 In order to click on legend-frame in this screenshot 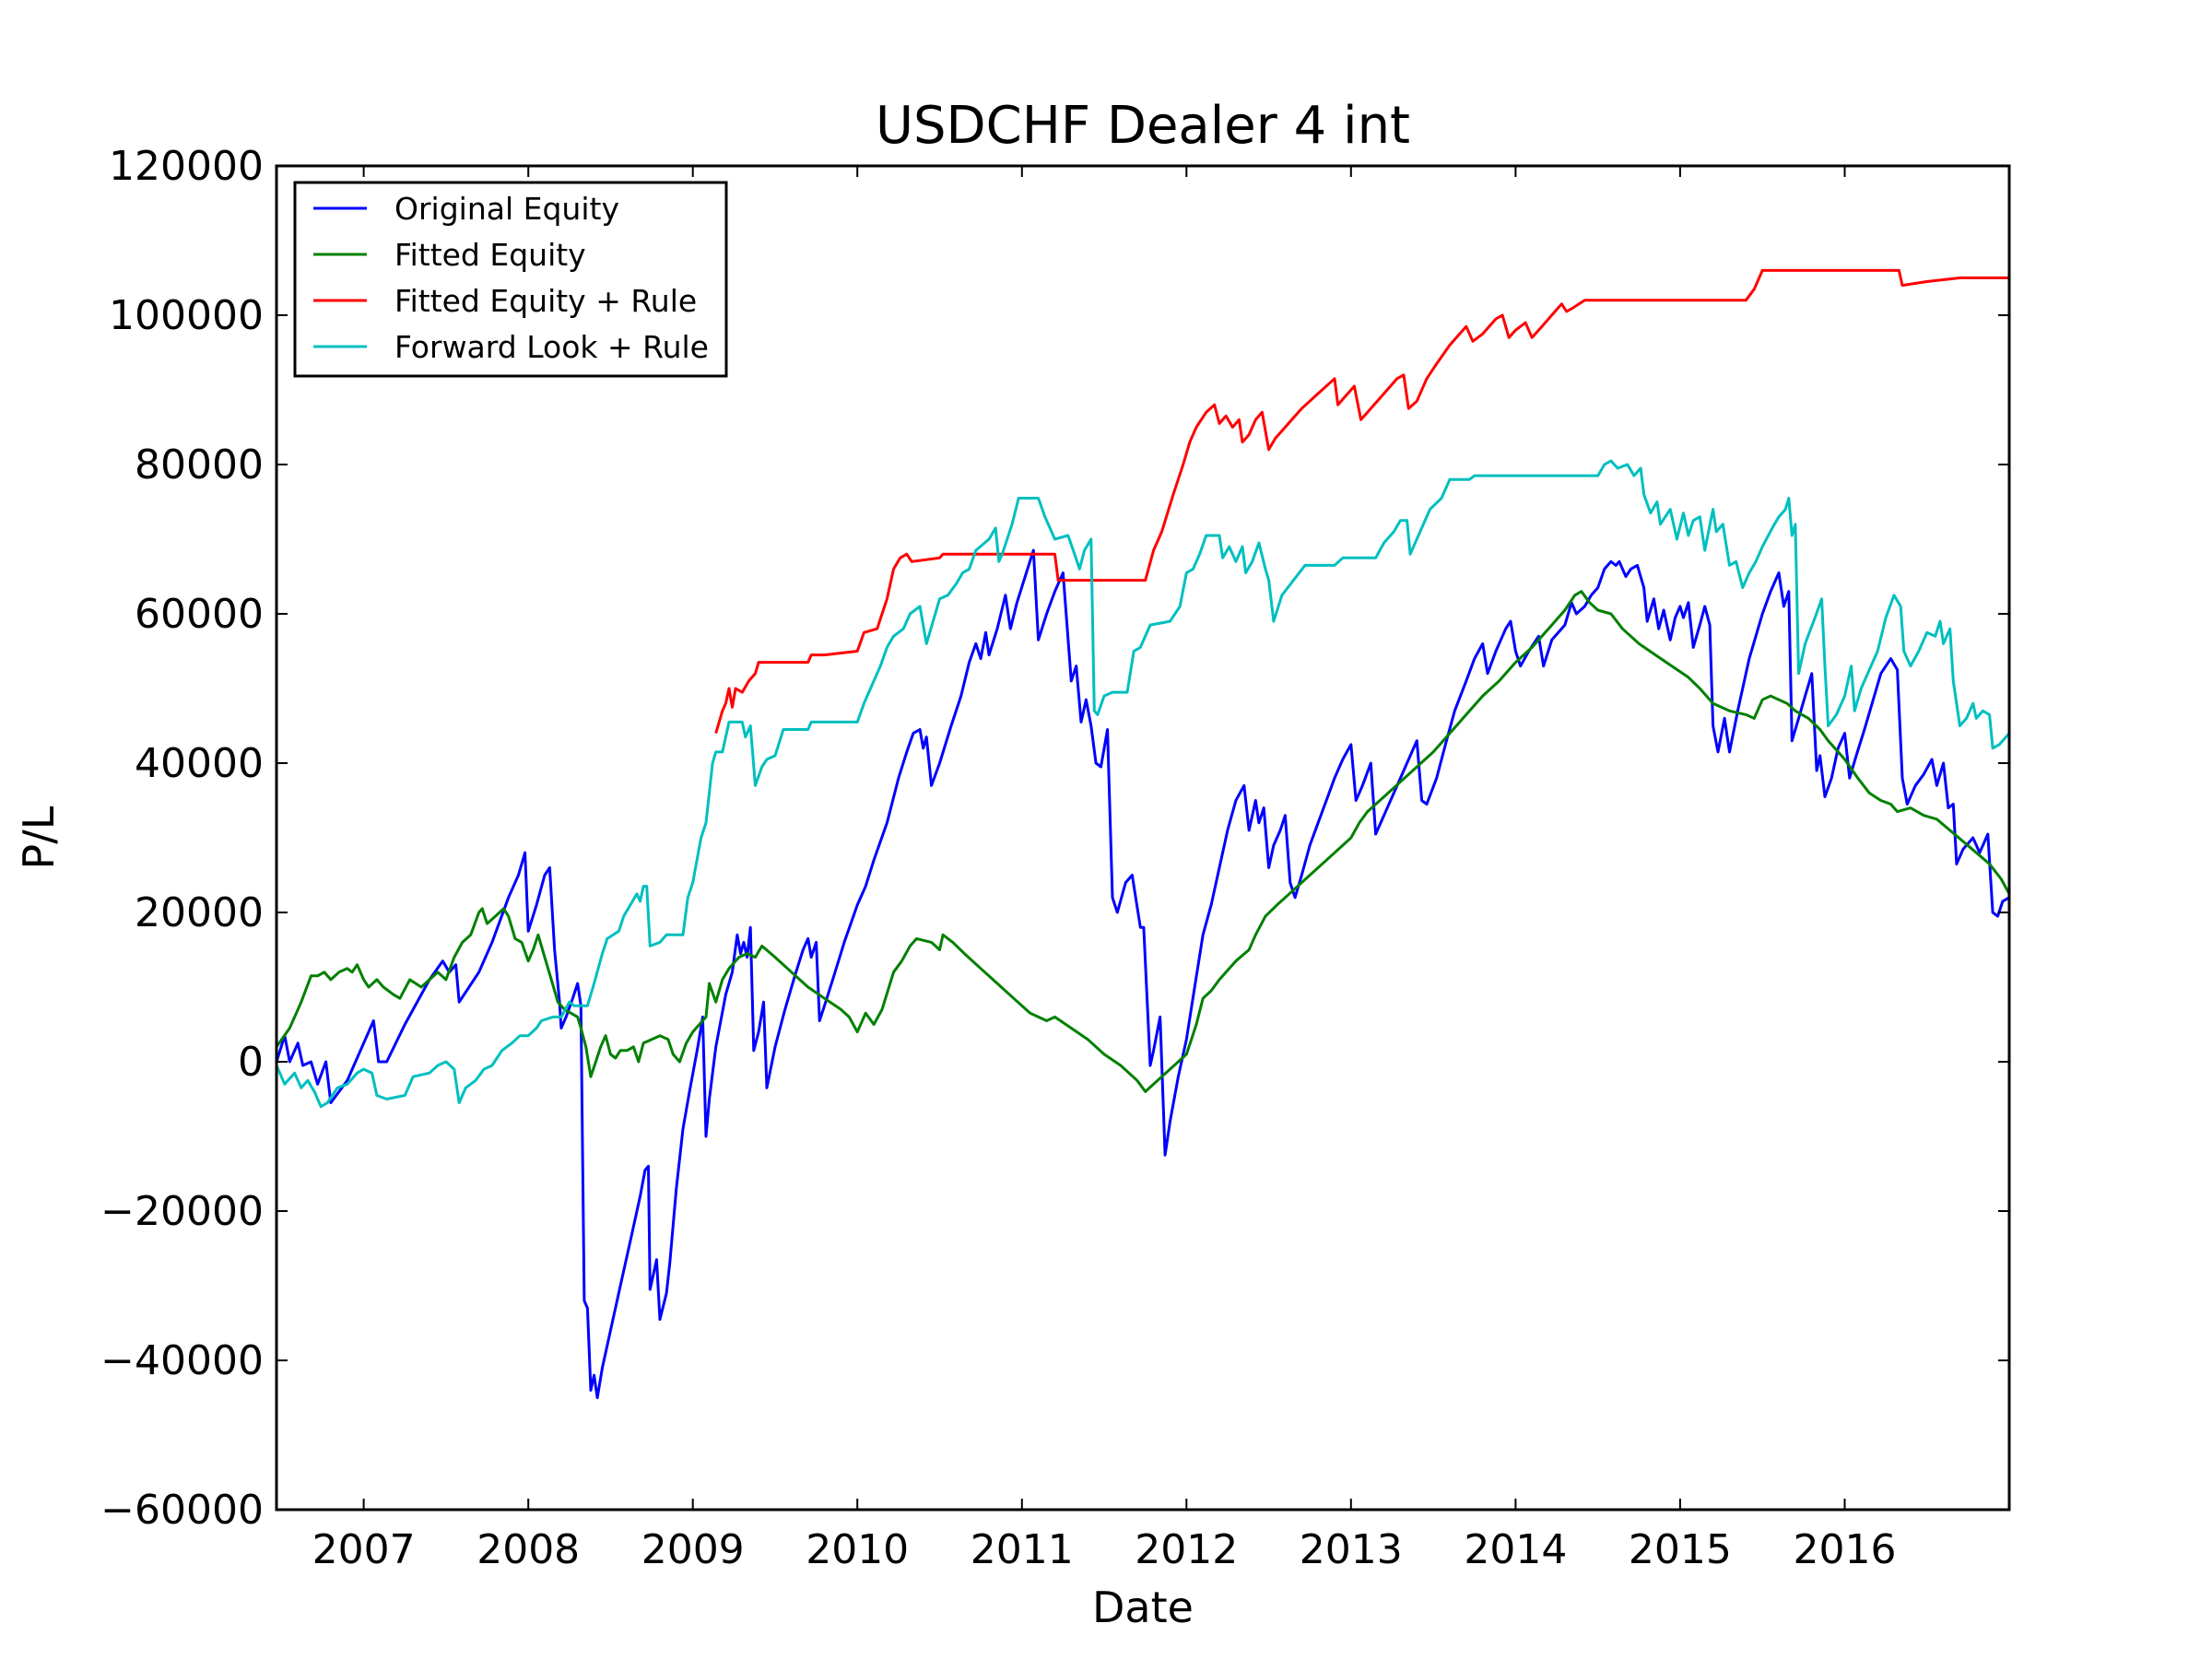, I will do `click(510, 279)`.